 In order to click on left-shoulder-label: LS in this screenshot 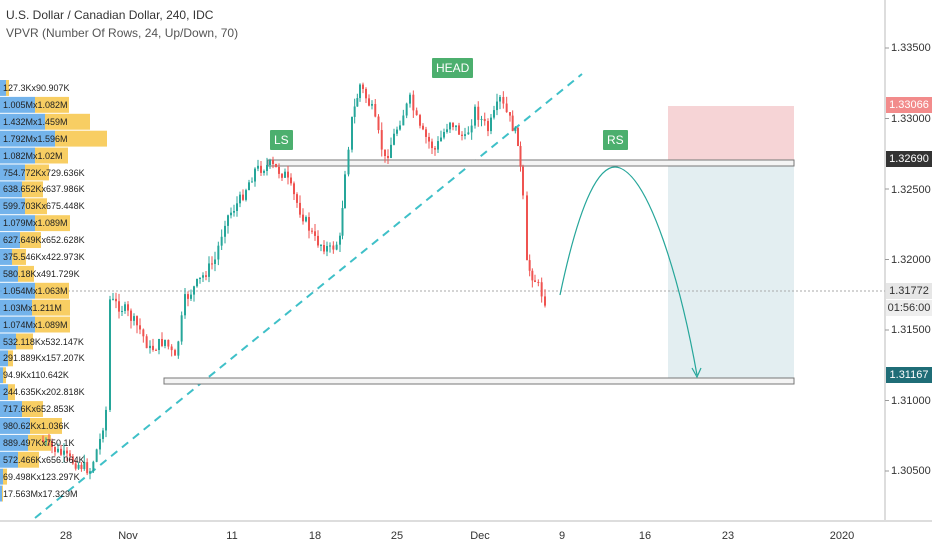, I will do `click(281, 140)`.